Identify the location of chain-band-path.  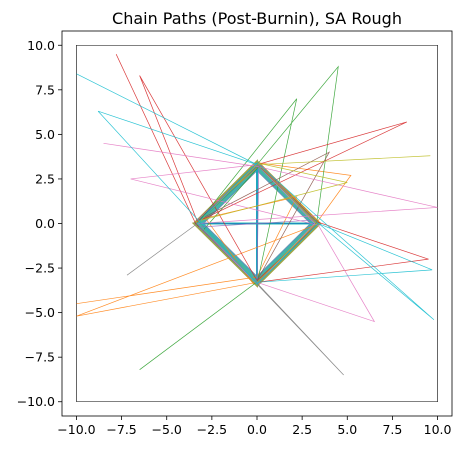
(256, 223).